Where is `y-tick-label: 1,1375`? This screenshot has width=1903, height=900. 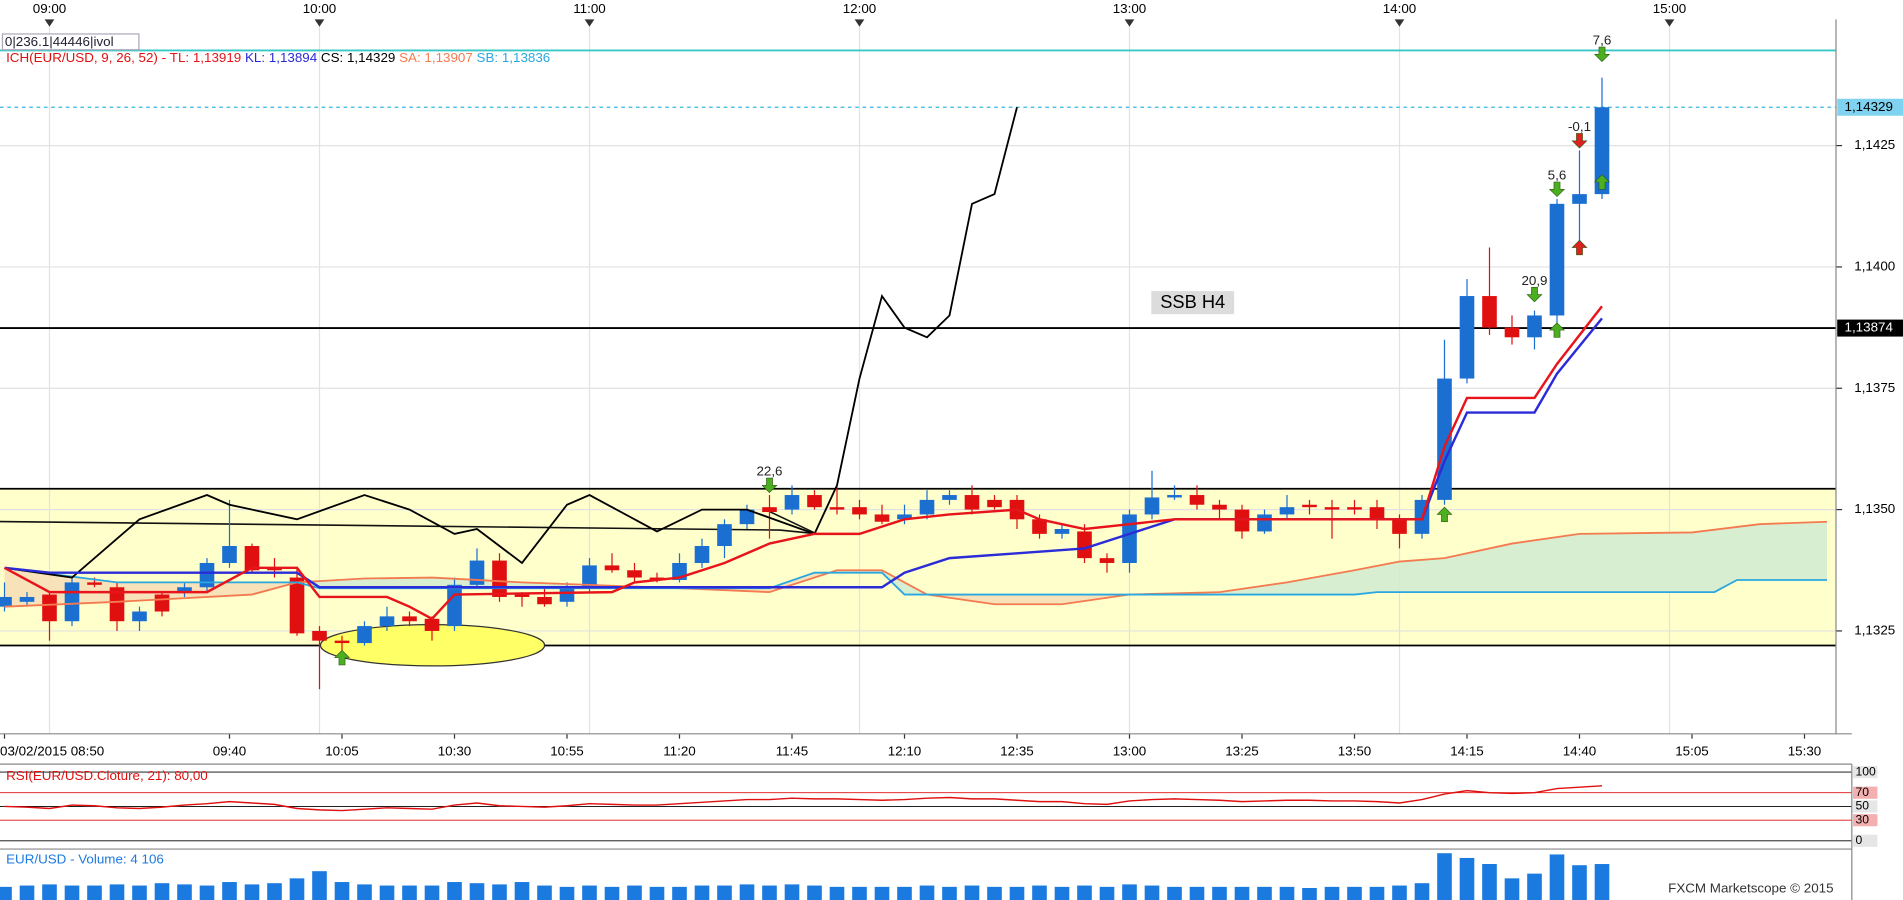
y-tick-label: 1,1375 is located at coordinates (1874, 387).